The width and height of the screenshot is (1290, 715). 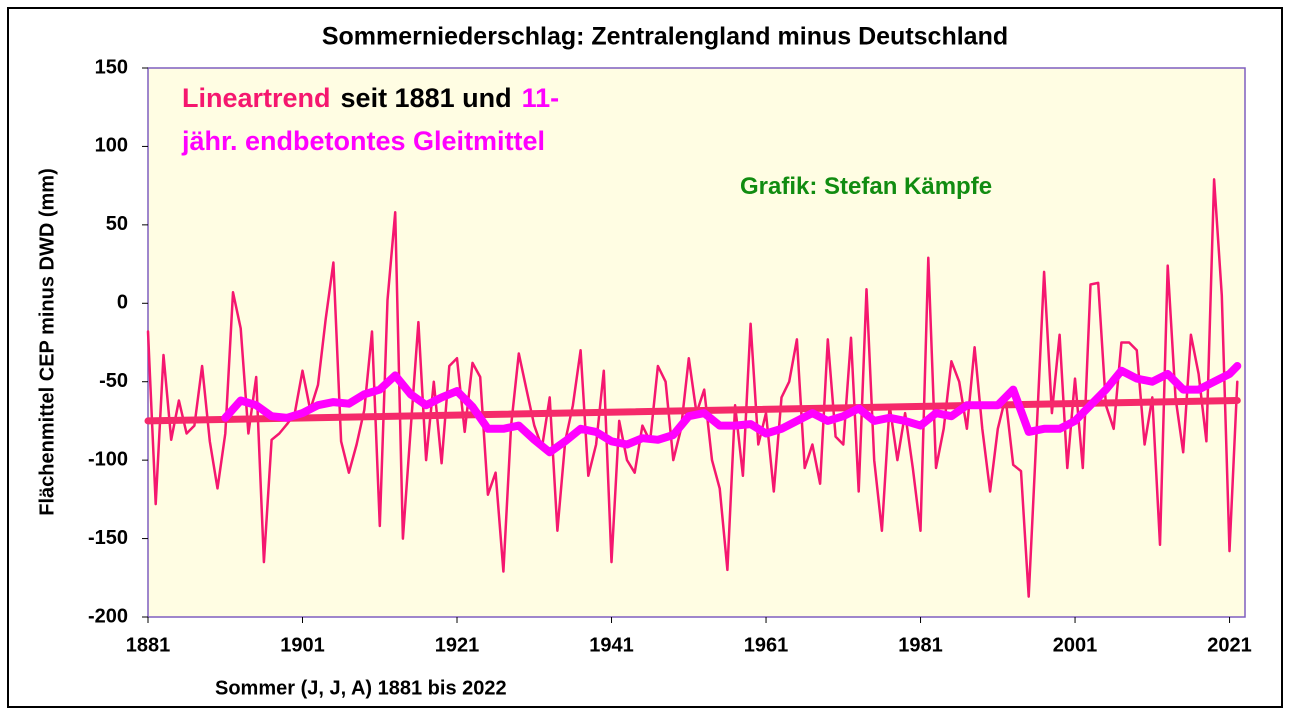 What do you see at coordinates (920, 645) in the screenshot?
I see `x-tick-label: 1981` at bounding box center [920, 645].